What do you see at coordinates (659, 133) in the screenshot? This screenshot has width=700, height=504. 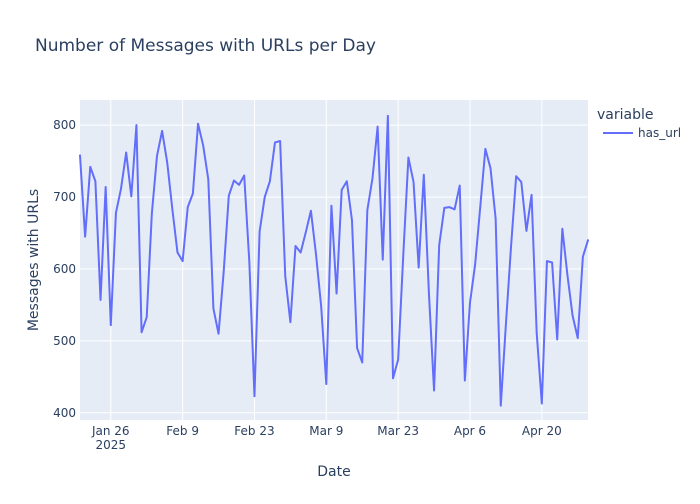 I see `legend-label: has_url` at bounding box center [659, 133].